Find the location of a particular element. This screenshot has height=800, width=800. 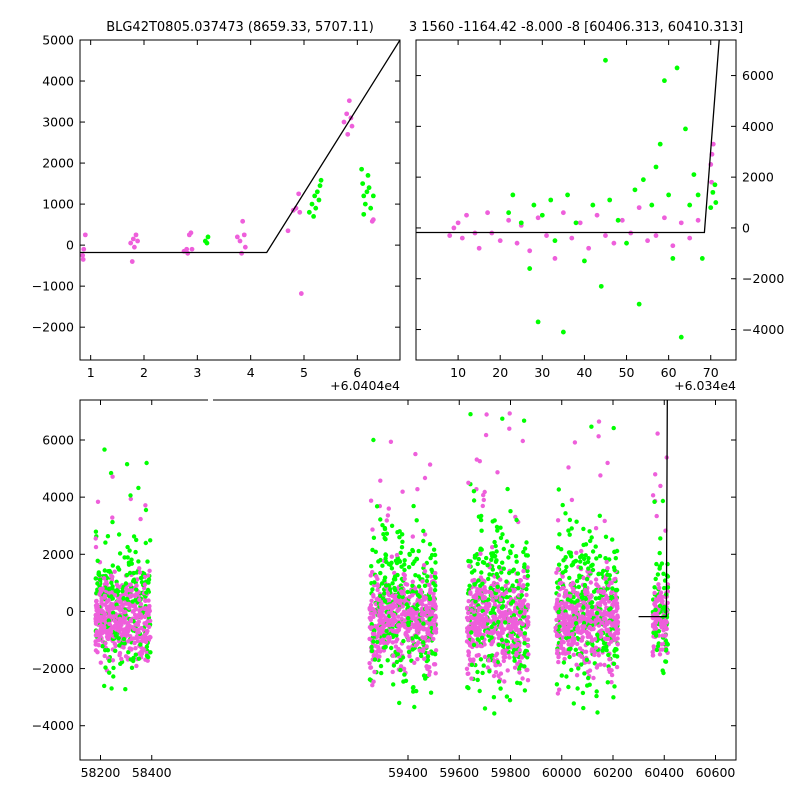

x-tick-label: 4 is located at coordinates (251, 372).